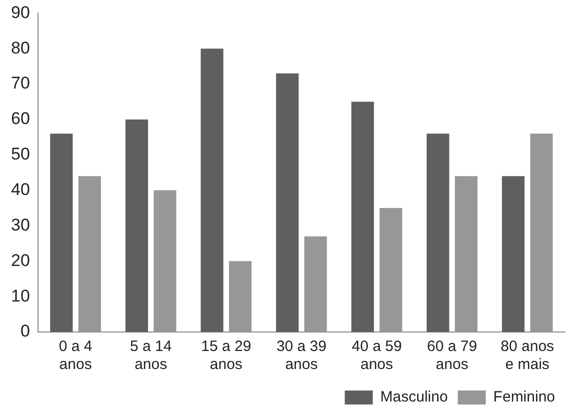  What do you see at coordinates (20, 83) in the screenshot?
I see `y-tick-label: 70` at bounding box center [20, 83].